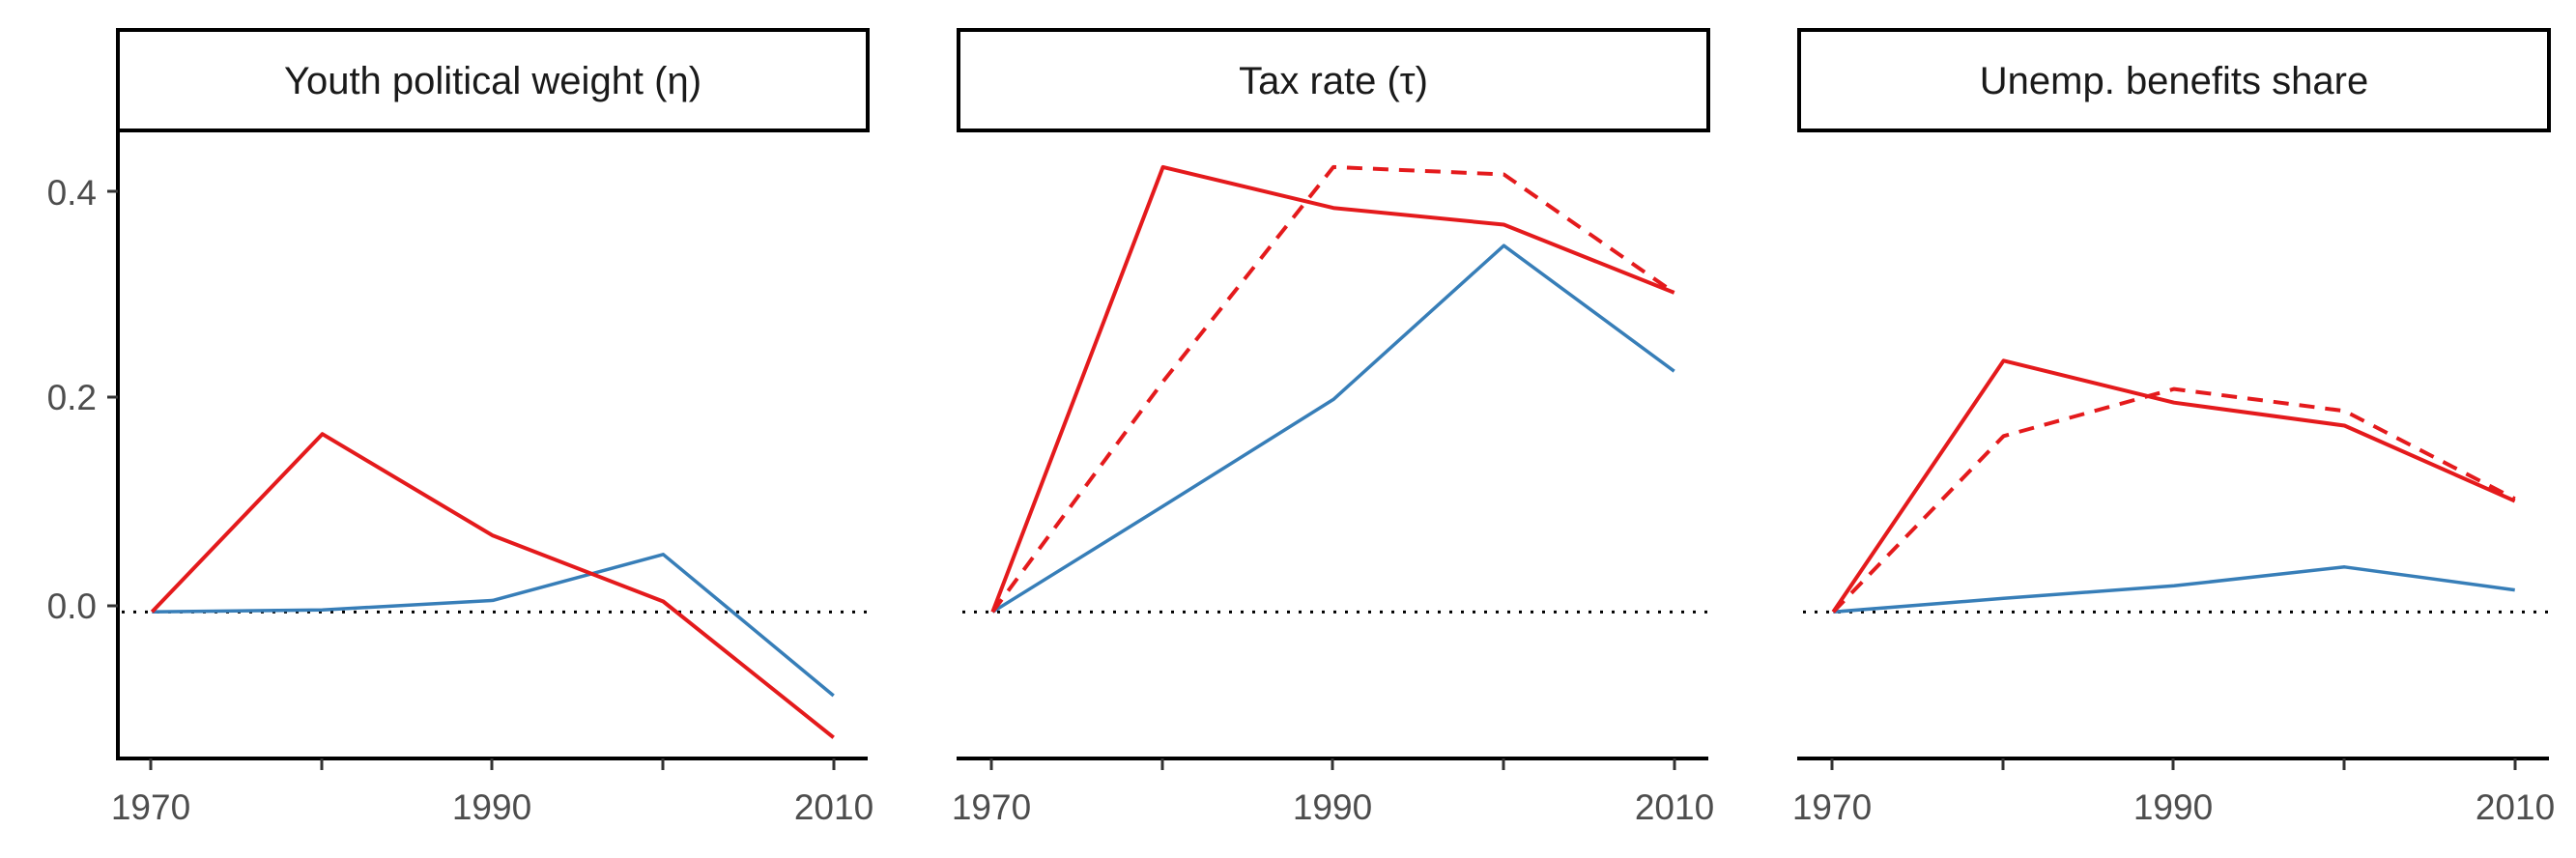 This screenshot has height=858, width=2576. Describe the element at coordinates (72, 193) in the screenshot. I see `y-tick-label: 0.4` at that location.